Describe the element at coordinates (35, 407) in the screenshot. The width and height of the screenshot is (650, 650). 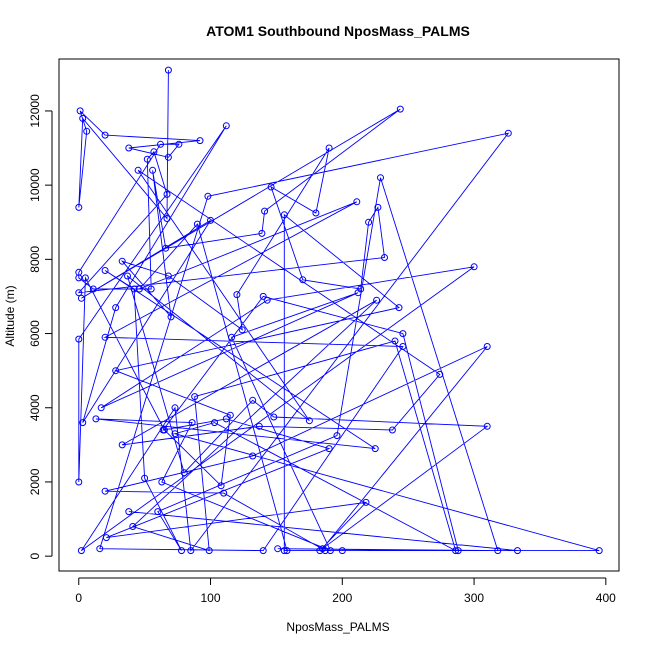
I see `y-tick-label: 4000` at that location.